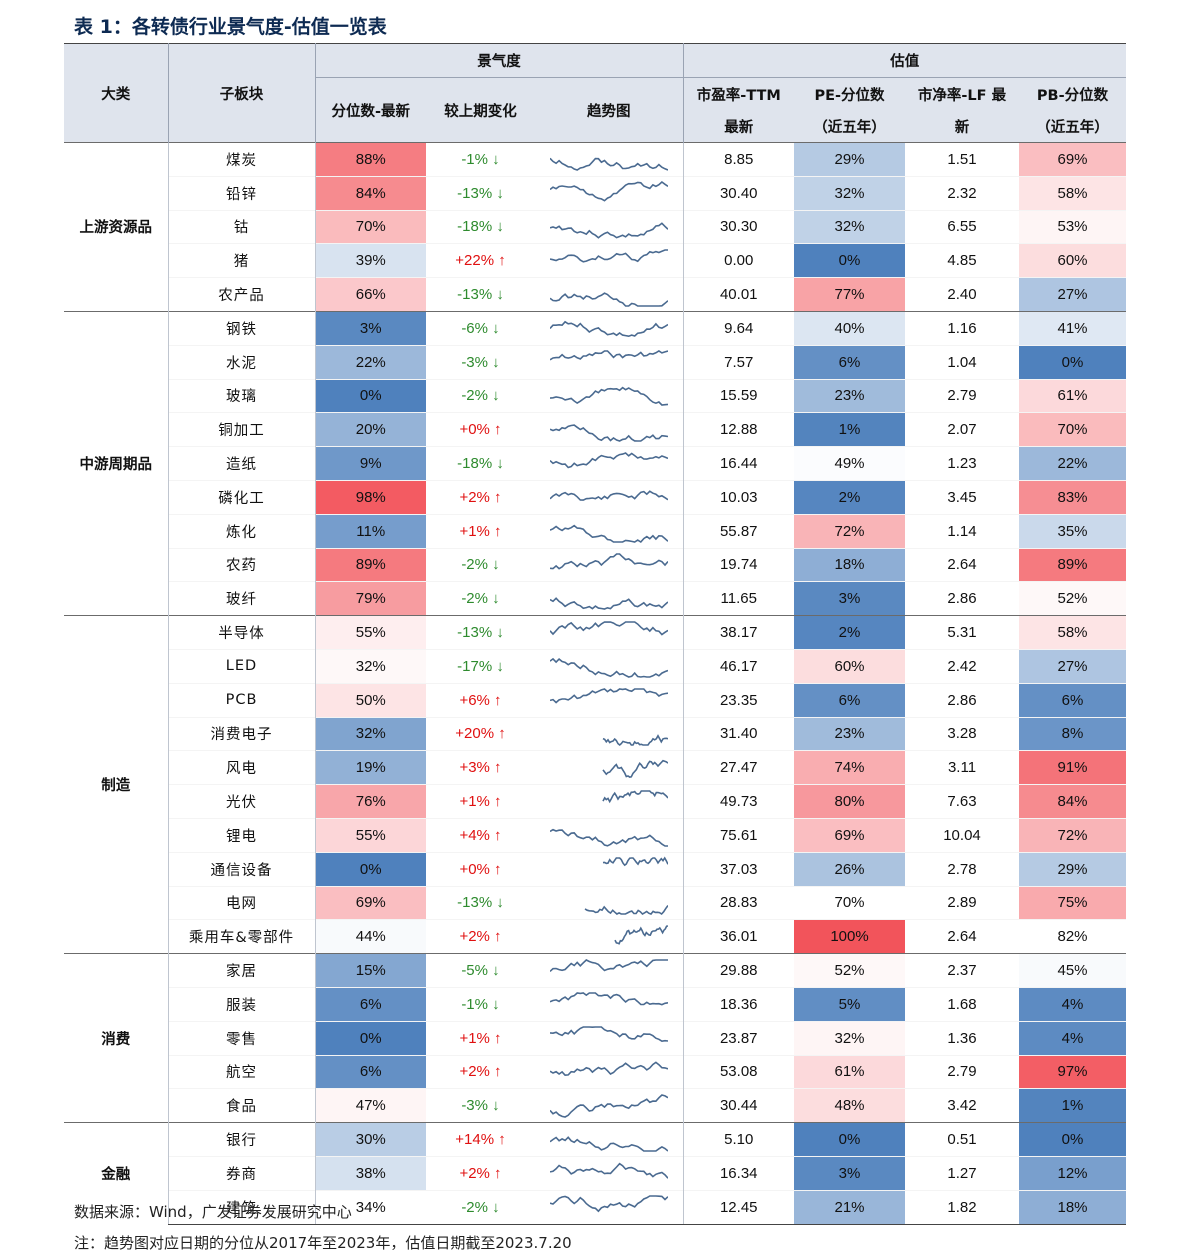 The width and height of the screenshot is (1191, 1253). Describe the element at coordinates (849, 666) in the screenshot. I see `pe-pct-cell: 60%` at that location.